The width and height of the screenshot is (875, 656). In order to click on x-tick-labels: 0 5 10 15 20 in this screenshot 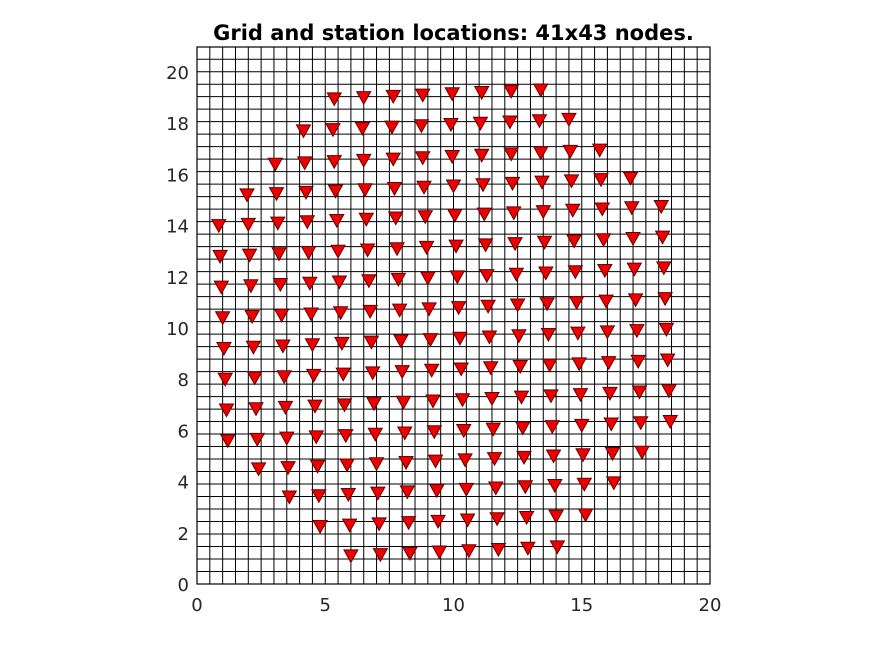, I will do `click(456, 605)`.